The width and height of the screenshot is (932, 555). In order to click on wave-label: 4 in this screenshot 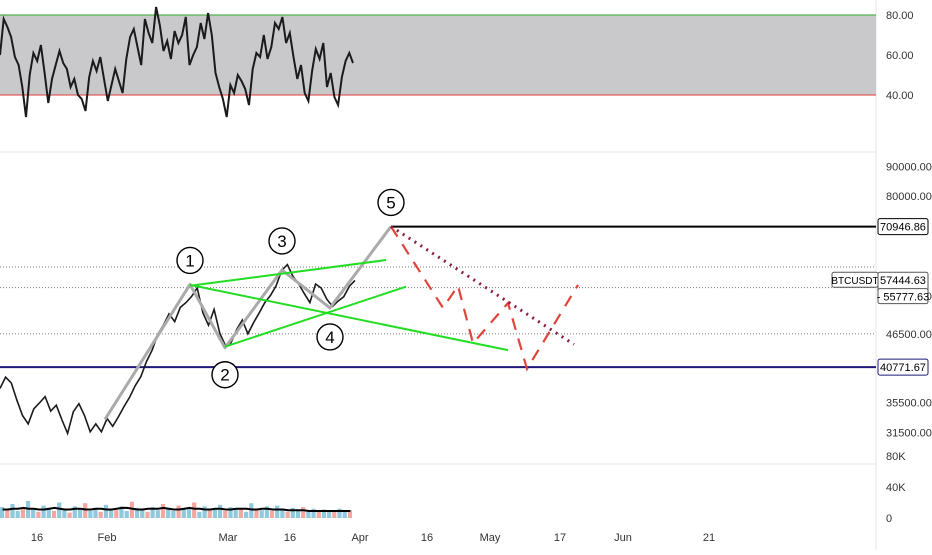, I will do `click(329, 337)`.